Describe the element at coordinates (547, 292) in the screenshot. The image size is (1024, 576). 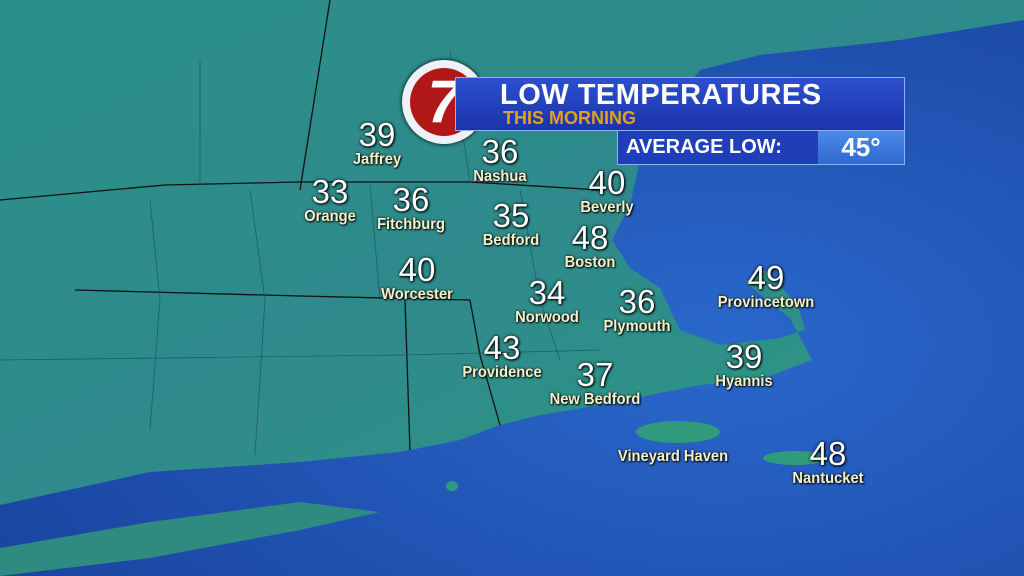
I see `city-temp: 34` at that location.